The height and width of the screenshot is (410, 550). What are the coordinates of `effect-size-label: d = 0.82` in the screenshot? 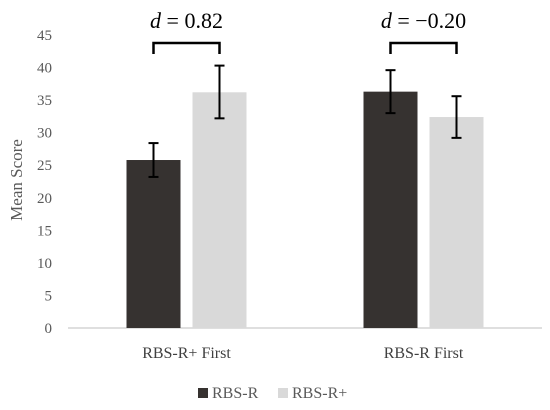 It's located at (186, 20).